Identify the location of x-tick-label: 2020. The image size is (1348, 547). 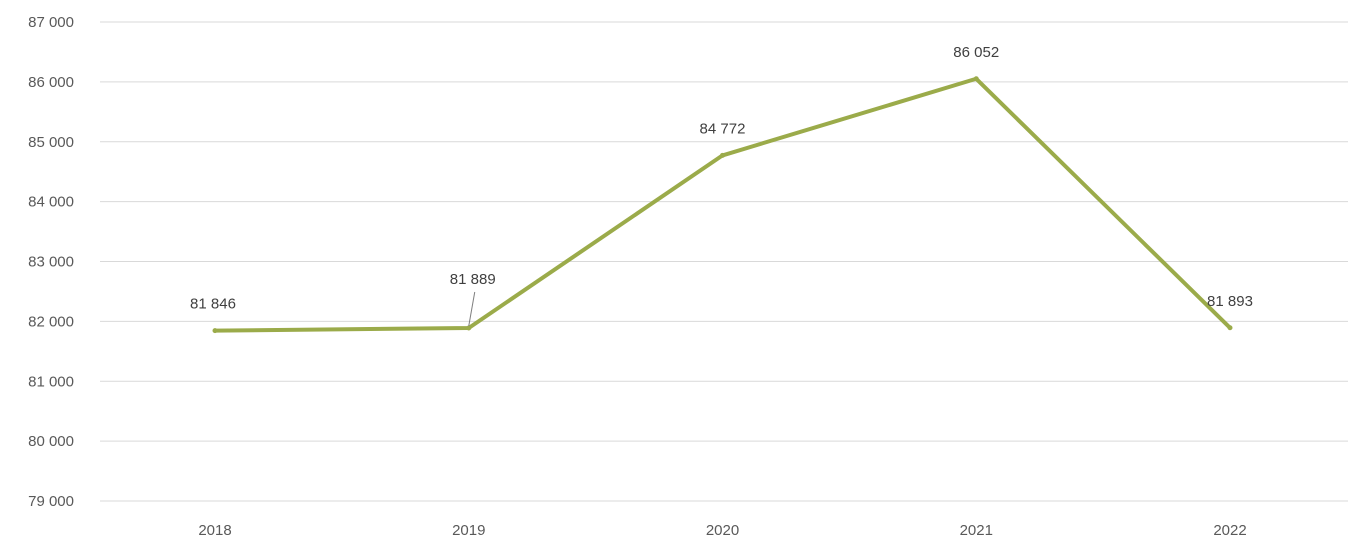
(722, 530).